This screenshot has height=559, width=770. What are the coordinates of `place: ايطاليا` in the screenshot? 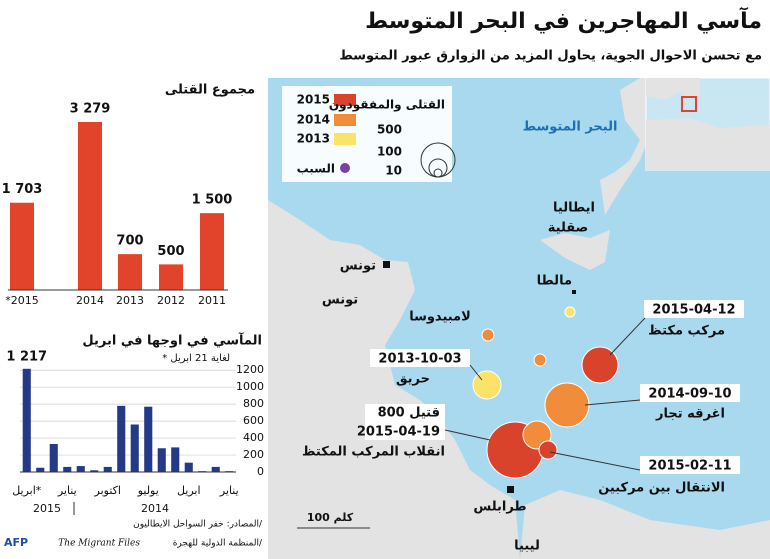 It's located at (574, 208).